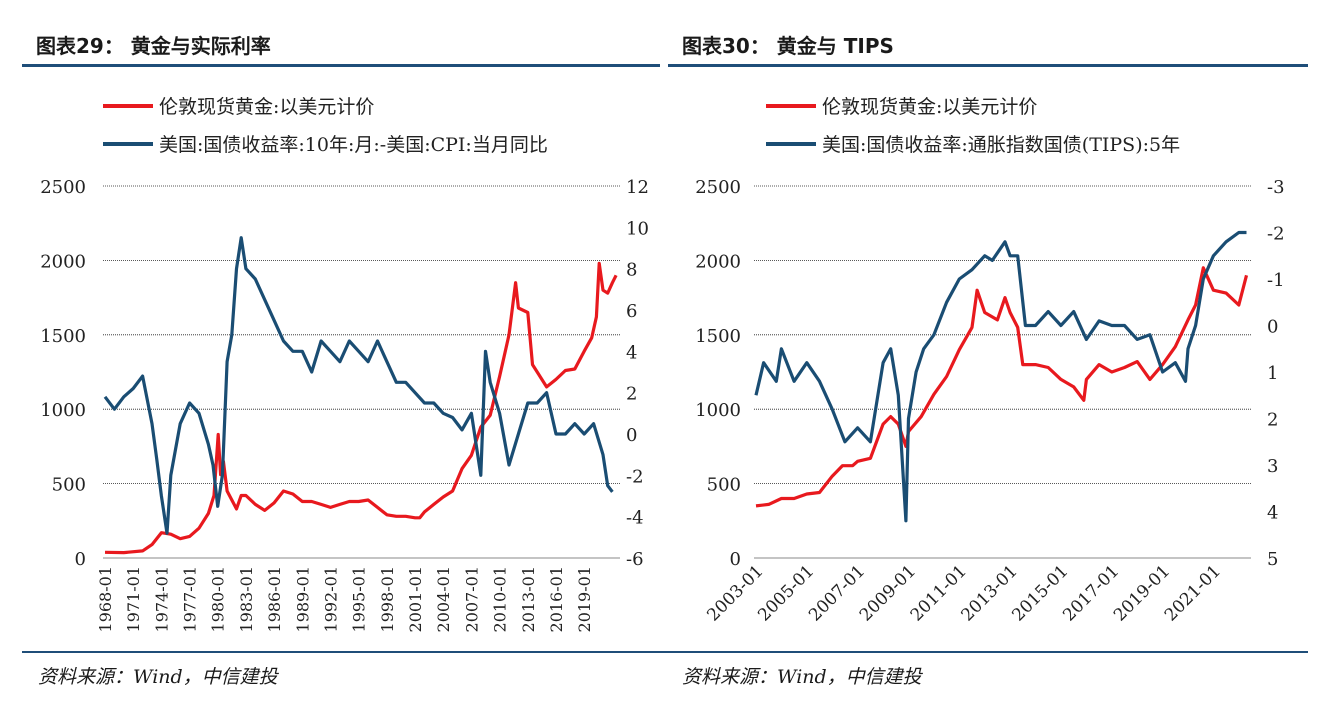  I want to click on right-axis-ticks: 5 4 3 2 1 0 -1 -2 -3, so click(1276, 373).